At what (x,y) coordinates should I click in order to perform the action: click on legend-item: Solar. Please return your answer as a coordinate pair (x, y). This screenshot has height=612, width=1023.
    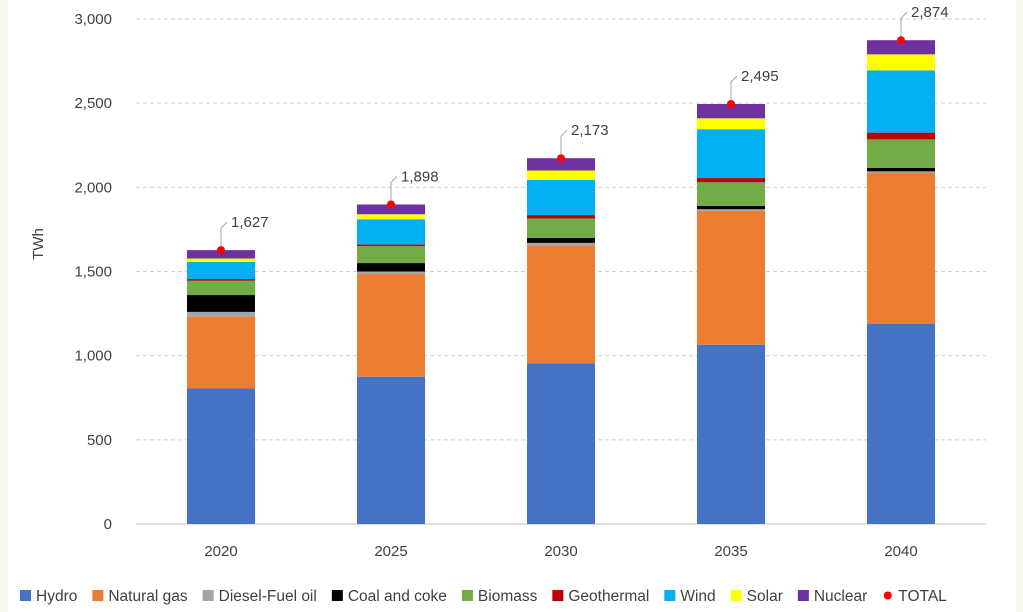
    Looking at the image, I should click on (756, 596).